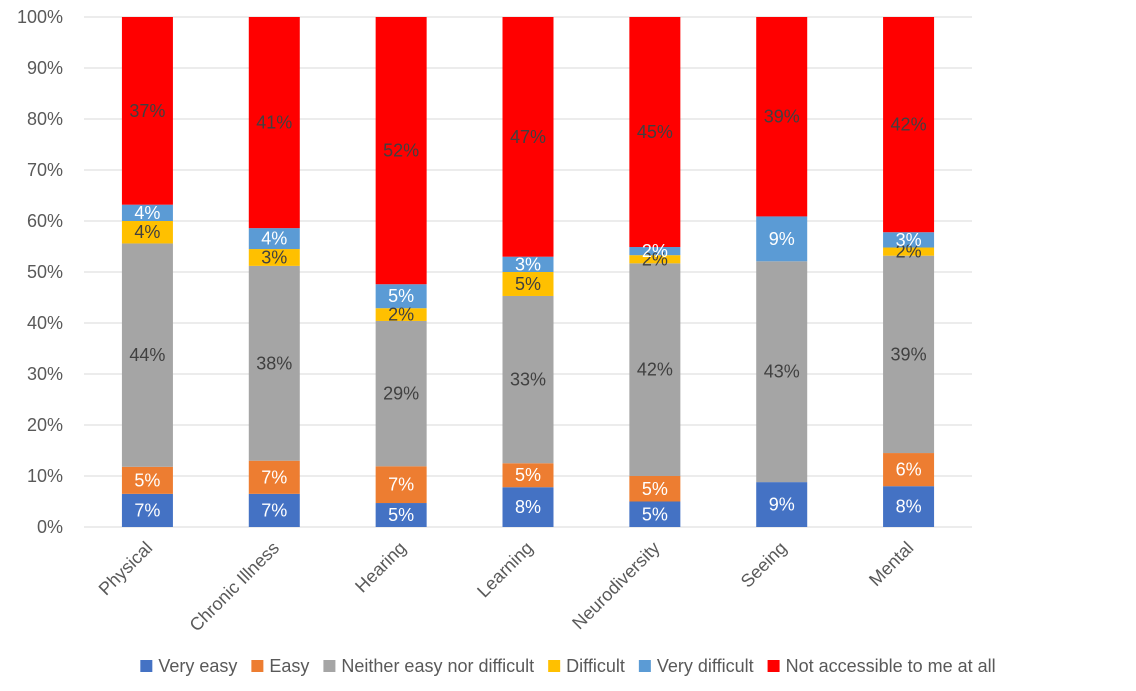 The width and height of the screenshot is (1136, 691). What do you see at coordinates (891, 666) in the screenshot?
I see `legend-label: Not accessible to me at all` at bounding box center [891, 666].